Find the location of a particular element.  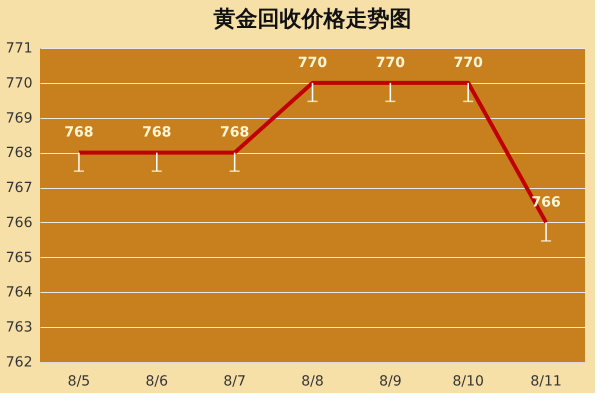

x-tick-label: 8/11 is located at coordinates (546, 382).